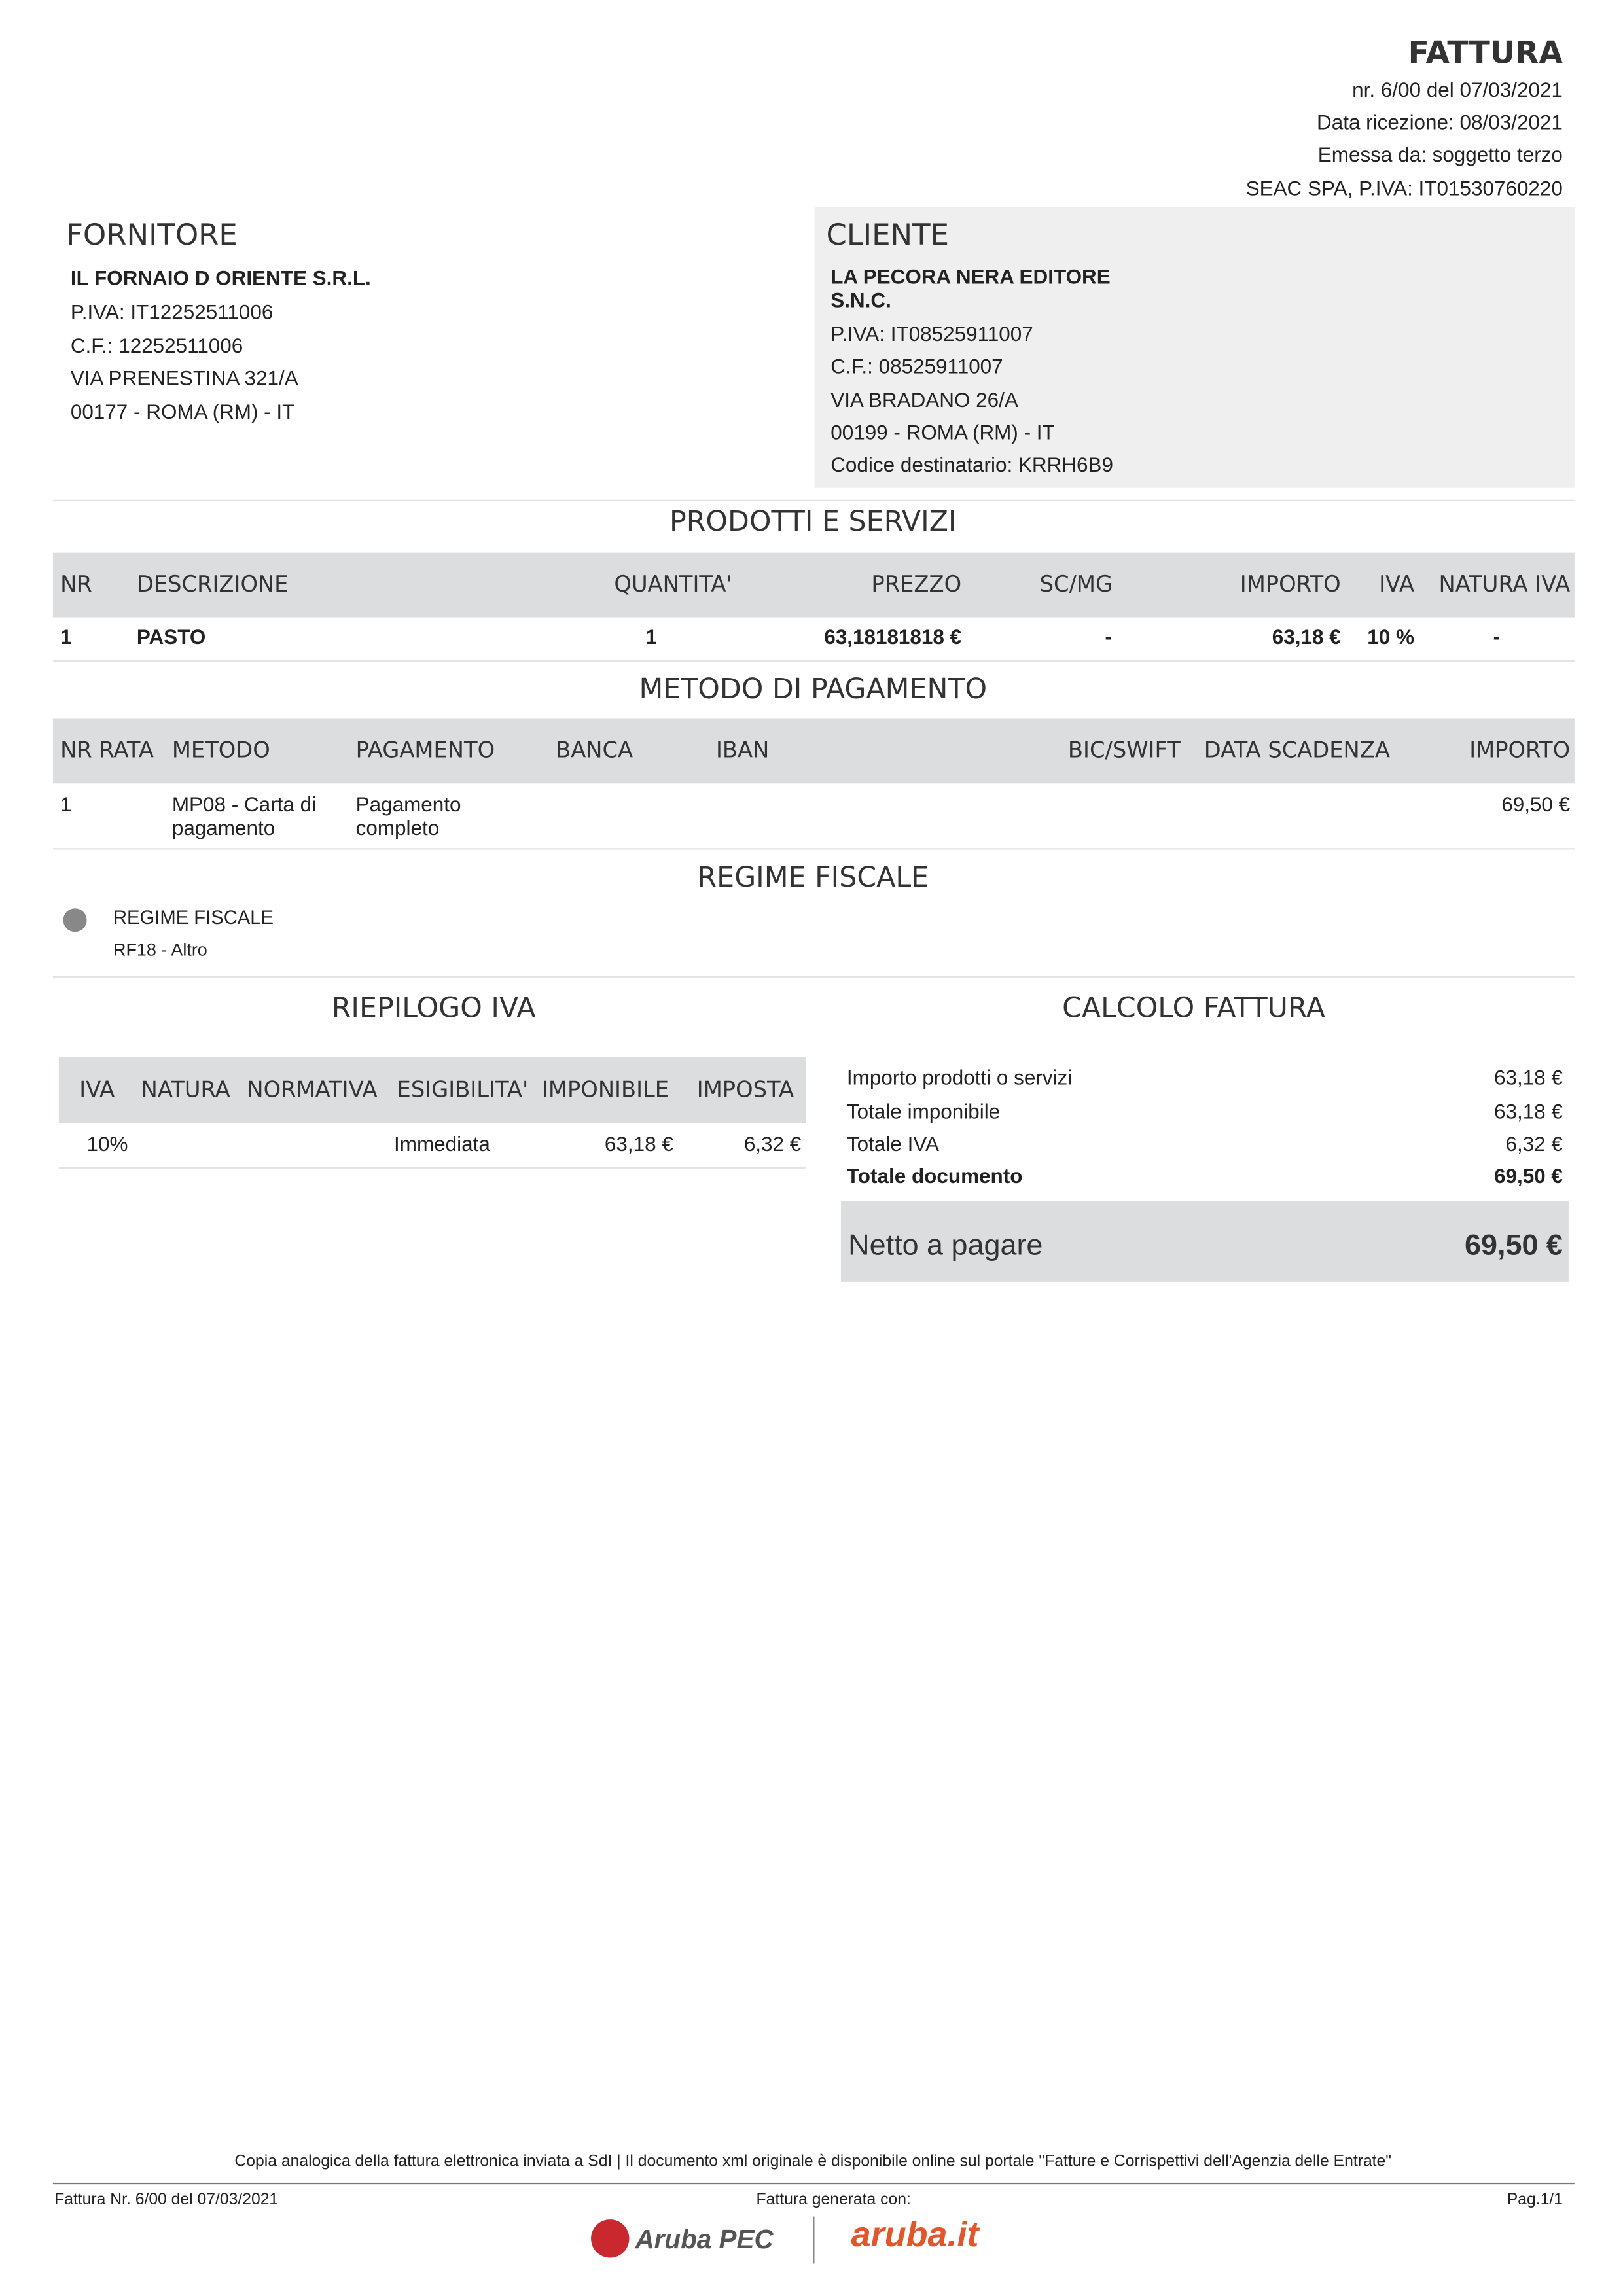  Describe the element at coordinates (1458, 89) in the screenshot. I see `header-line: nr. 6/00 del 07/03/2021` at that location.